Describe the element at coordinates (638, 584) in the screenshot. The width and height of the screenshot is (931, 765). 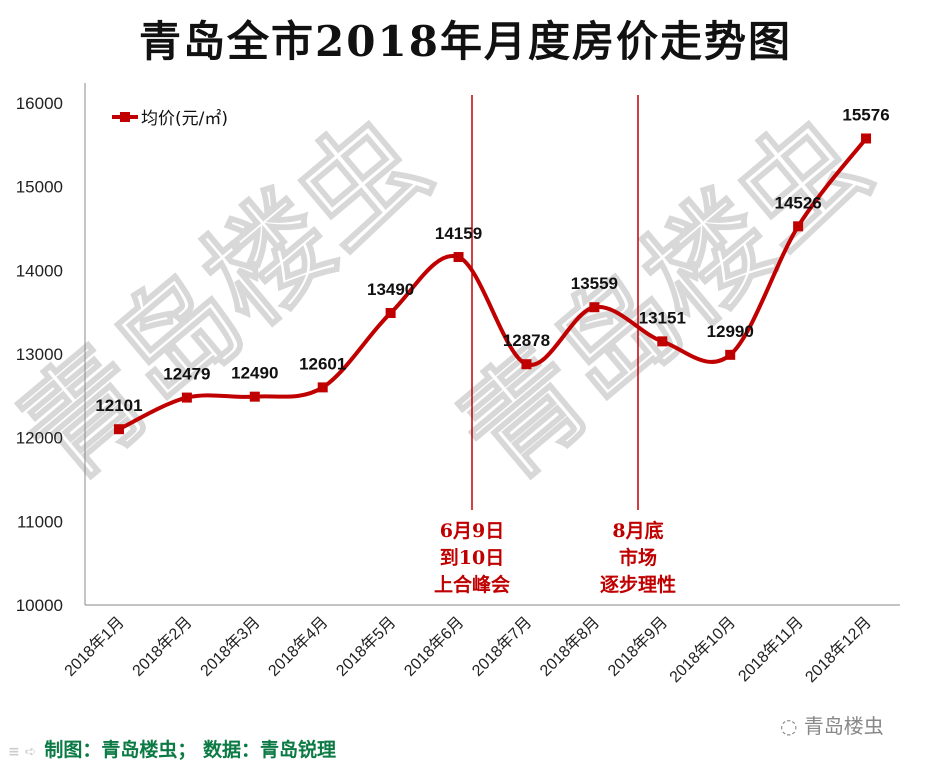
I see `annotation-text: 逐步理性` at that location.